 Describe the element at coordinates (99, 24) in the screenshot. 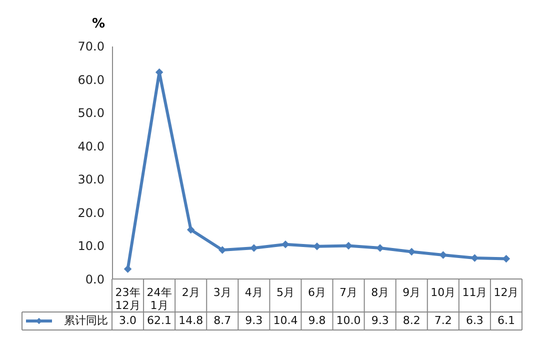

I see `y-axis-title: %` at that location.